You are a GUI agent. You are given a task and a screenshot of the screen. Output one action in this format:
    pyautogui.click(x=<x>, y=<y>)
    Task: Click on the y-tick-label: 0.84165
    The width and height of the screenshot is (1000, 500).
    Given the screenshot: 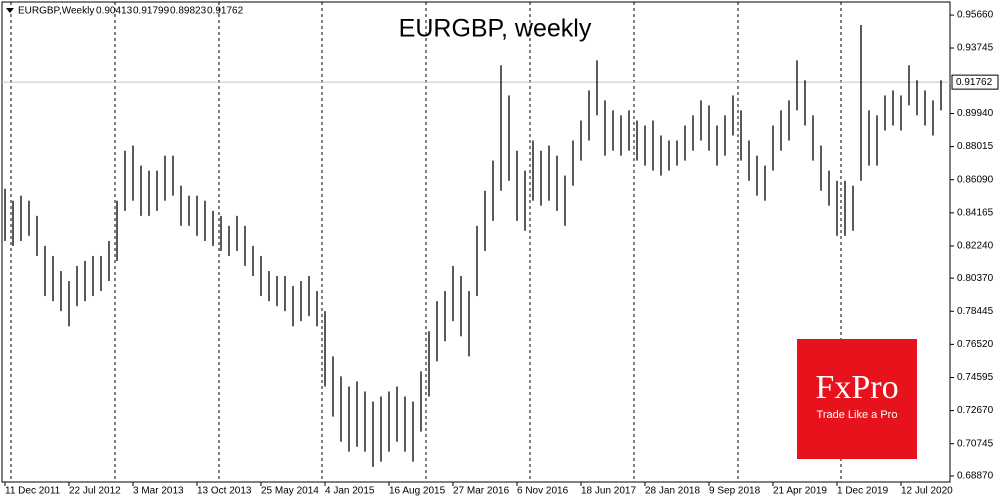 What is the action you would take?
    pyautogui.click(x=975, y=212)
    